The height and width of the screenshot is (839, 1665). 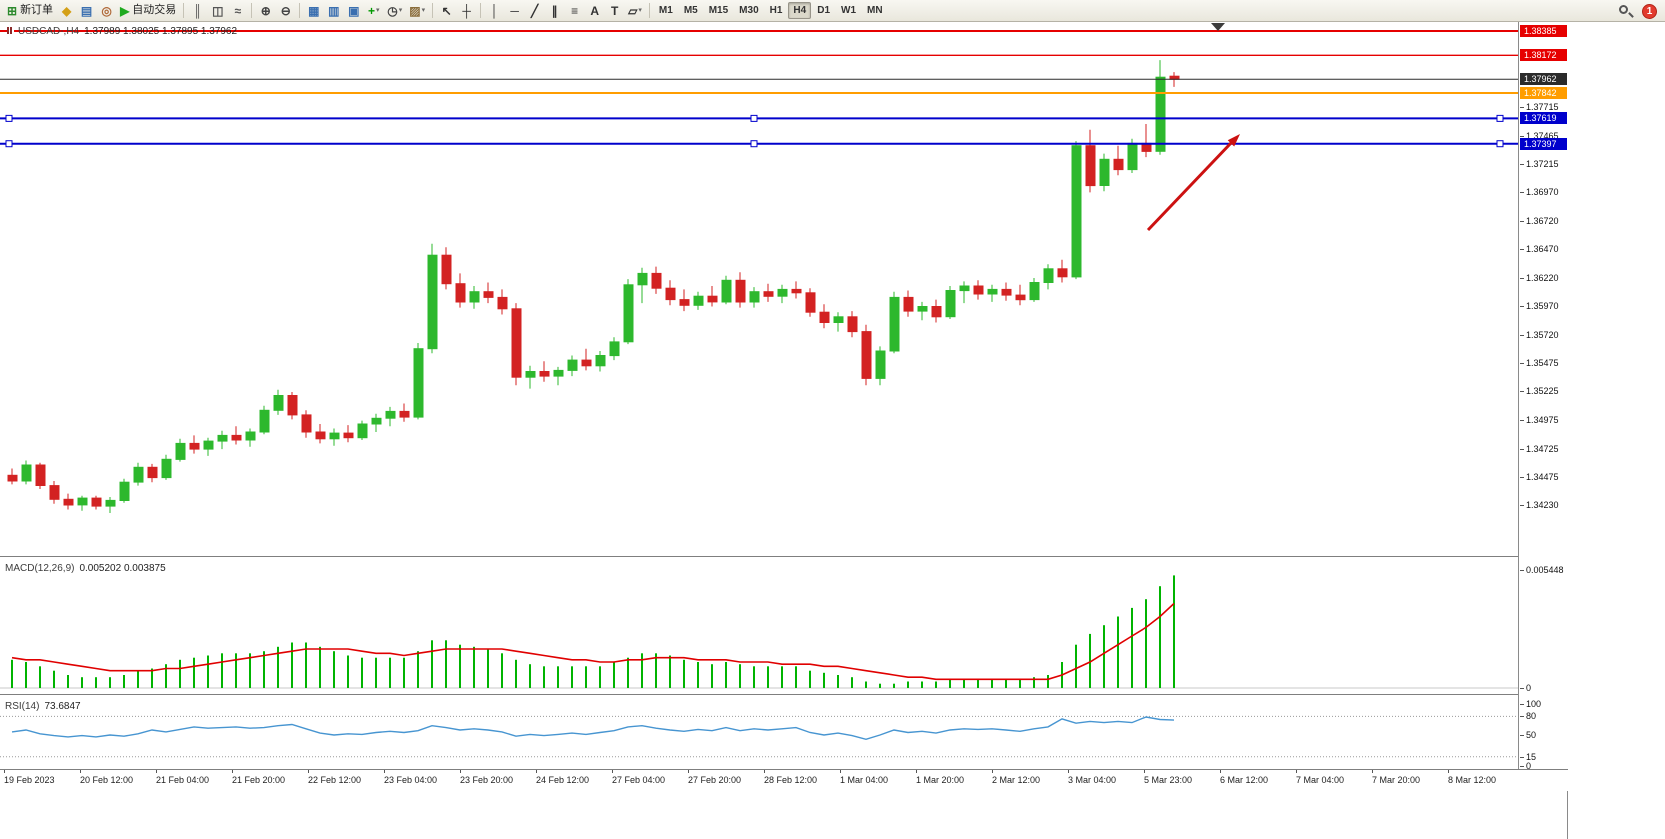 What do you see at coordinates (395, 10) in the screenshot?
I see `periods-icon: ◷ ▾` at bounding box center [395, 10].